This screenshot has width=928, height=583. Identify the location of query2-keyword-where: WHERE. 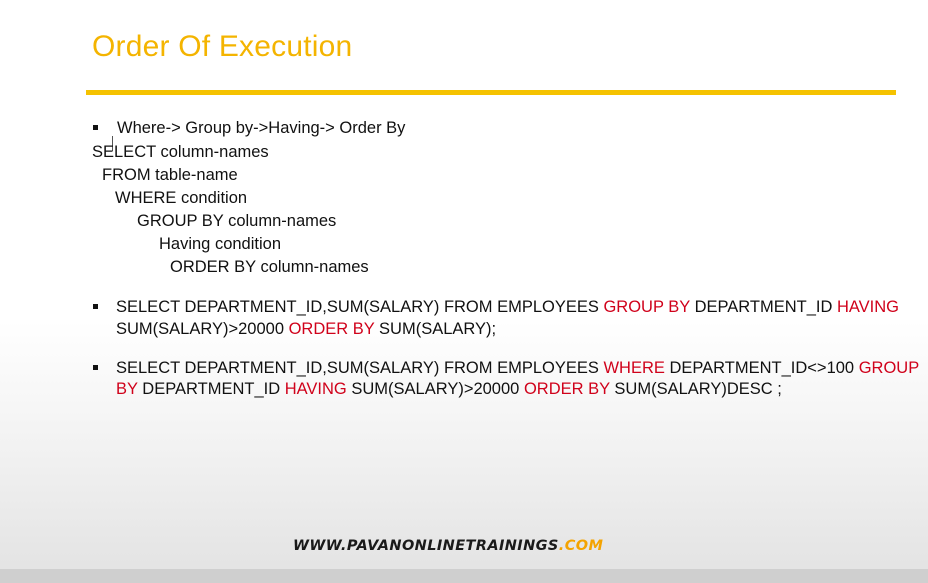
(634, 368).